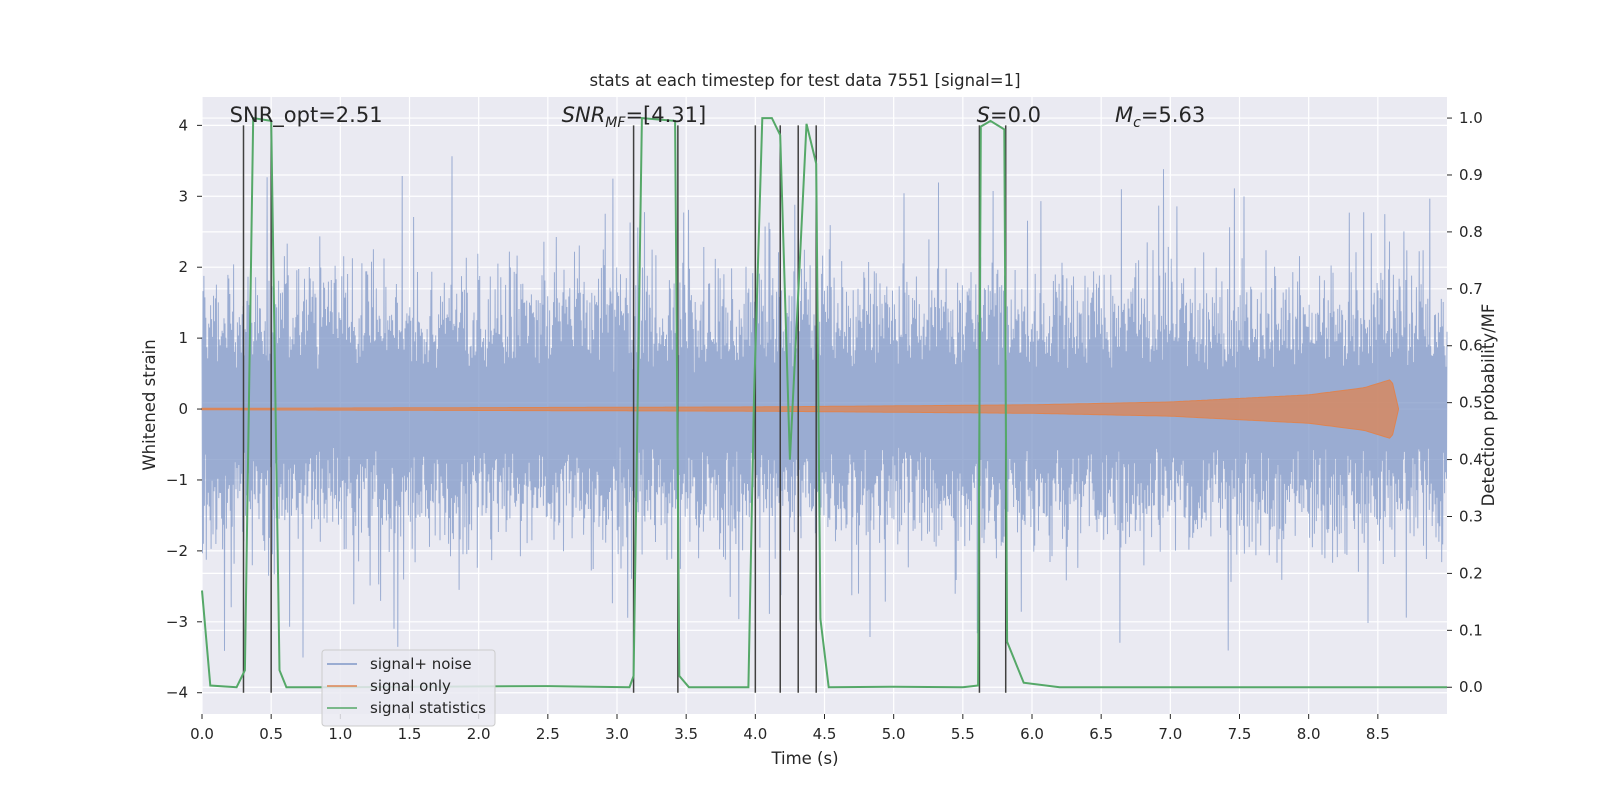 The image size is (1600, 800). Describe the element at coordinates (617, 734) in the screenshot. I see `x-tick-label: 3.0` at that location.